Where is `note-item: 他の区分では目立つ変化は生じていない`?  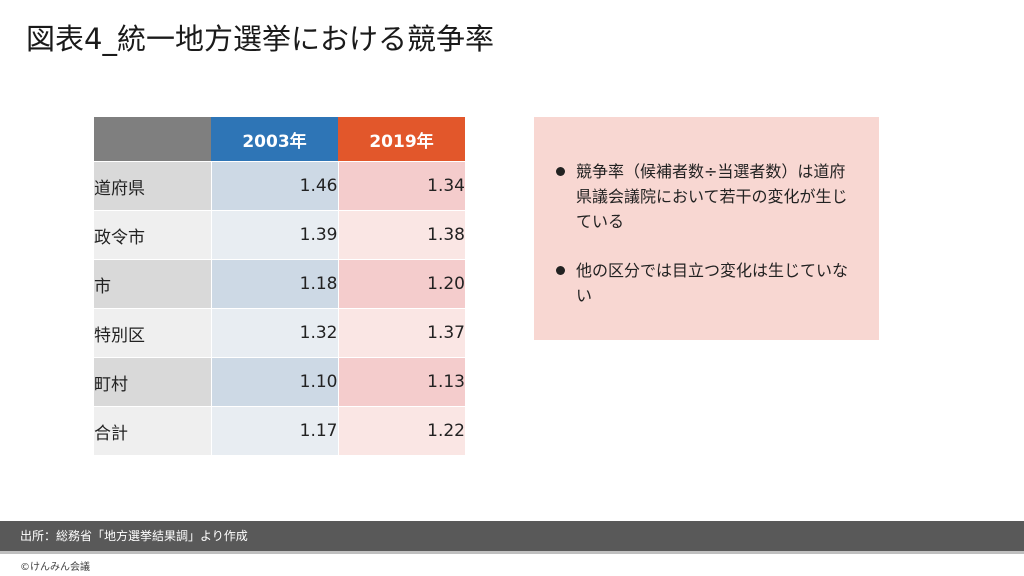 note-item: 他の区分では目立つ変化は生じていない is located at coordinates (706, 283).